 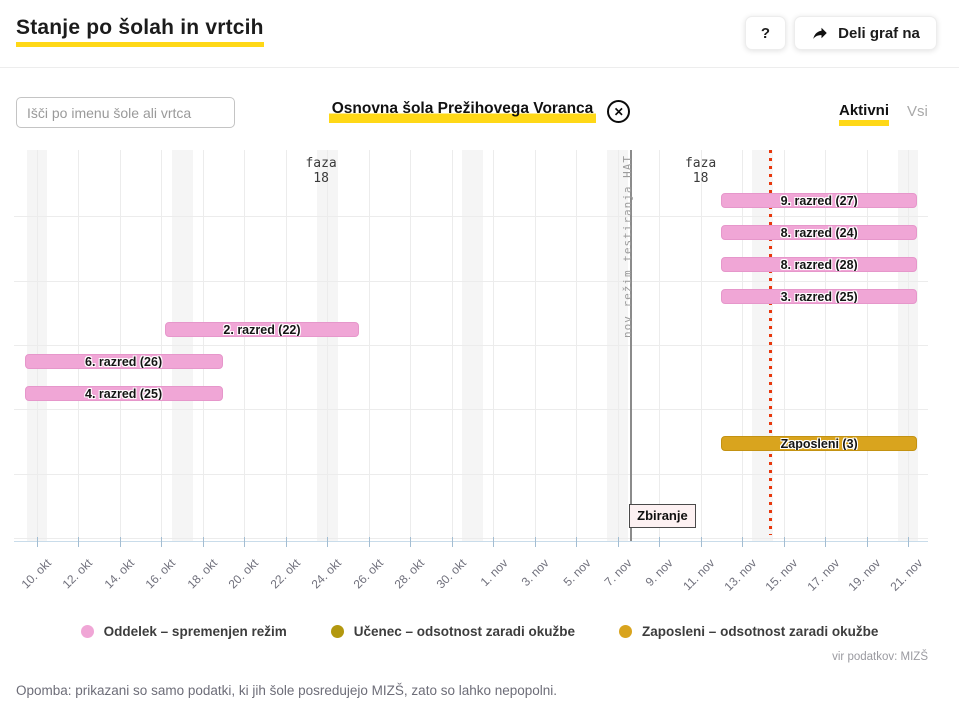 I want to click on help-icon: ?, so click(x=765, y=33).